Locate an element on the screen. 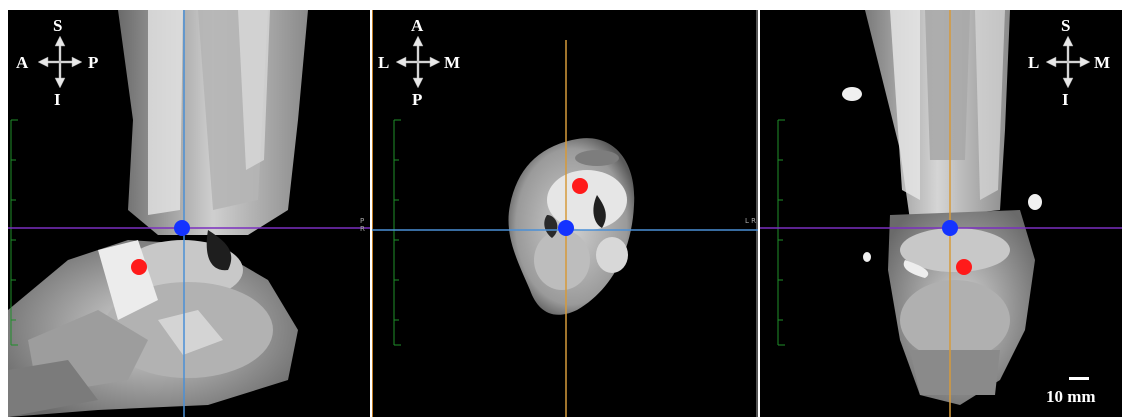  sagittal-edge-tag: P R is located at coordinates (362, 225).